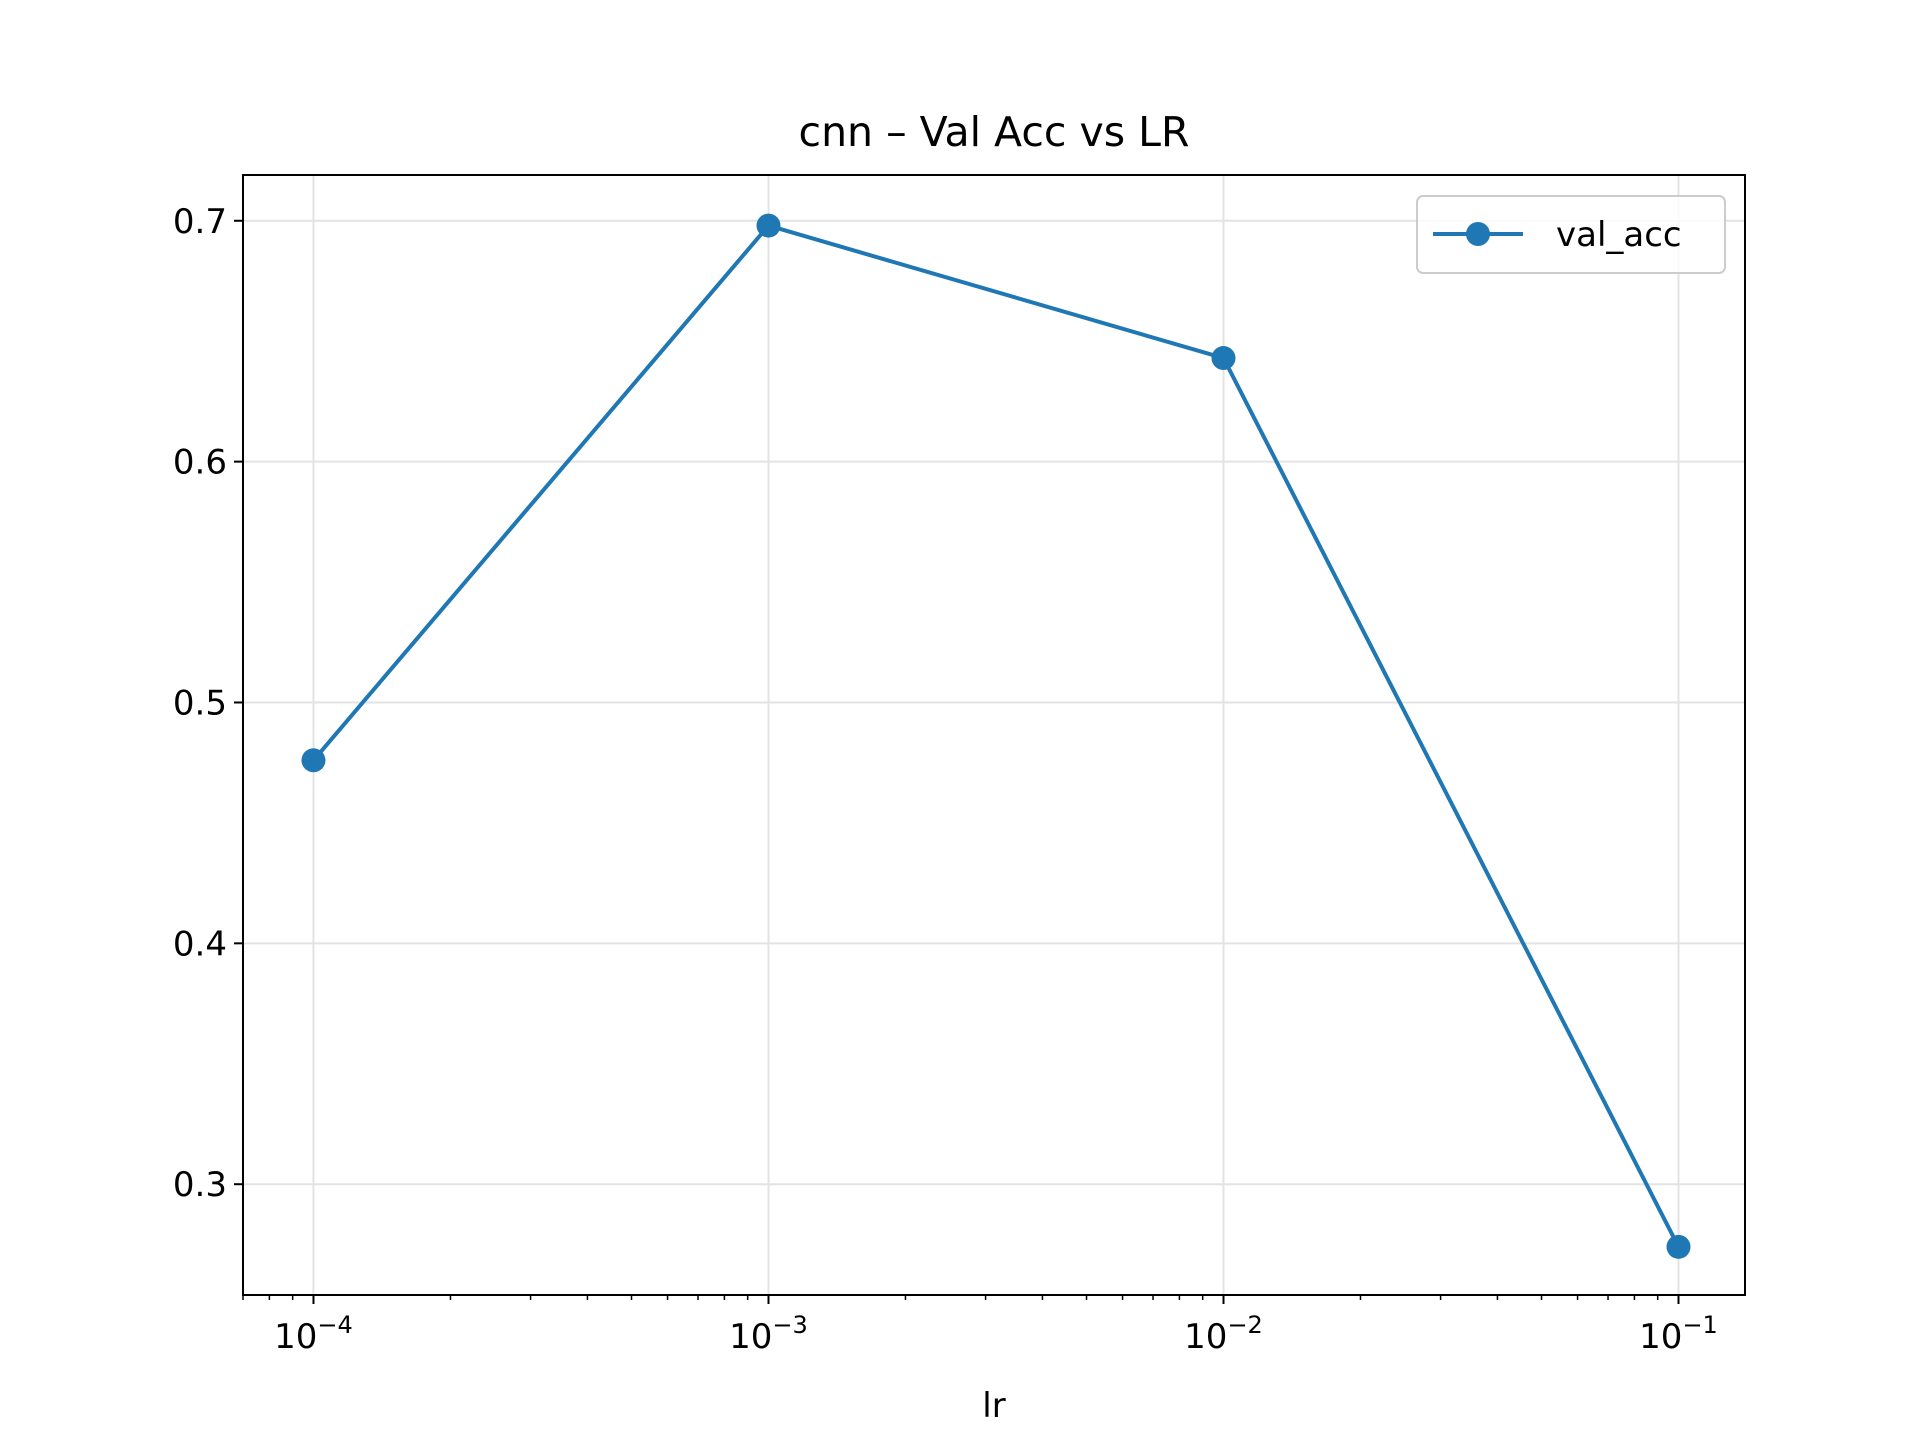 The height and width of the screenshot is (1444, 1920). What do you see at coordinates (200, 703) in the screenshot?
I see `y-tick-label: 0.5` at bounding box center [200, 703].